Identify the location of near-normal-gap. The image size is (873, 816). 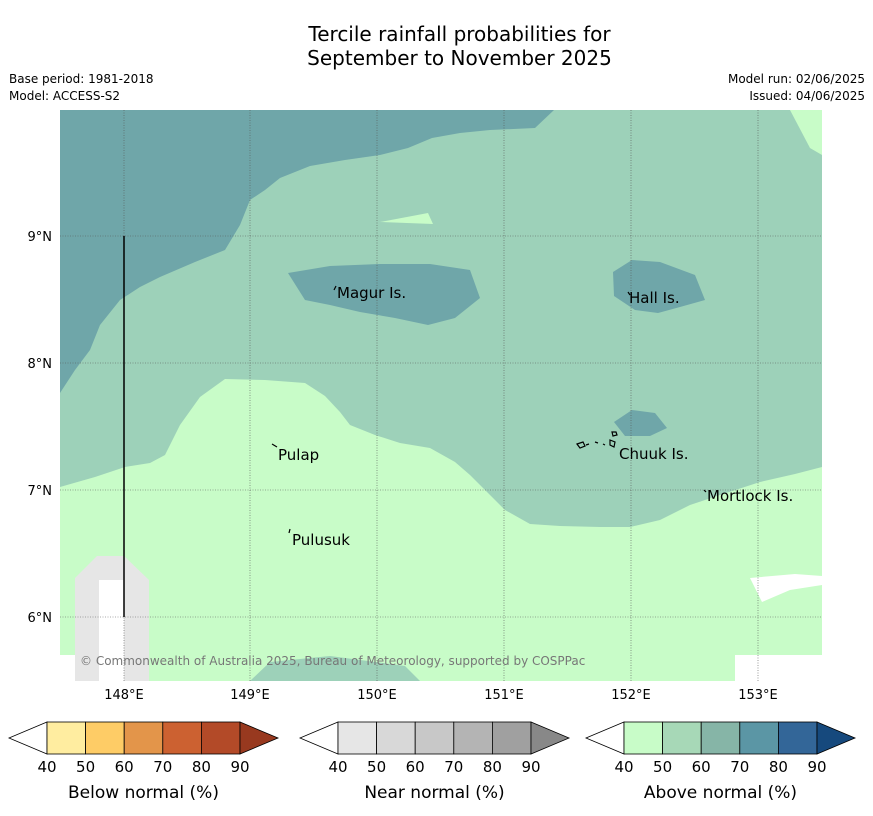
(67, 668).